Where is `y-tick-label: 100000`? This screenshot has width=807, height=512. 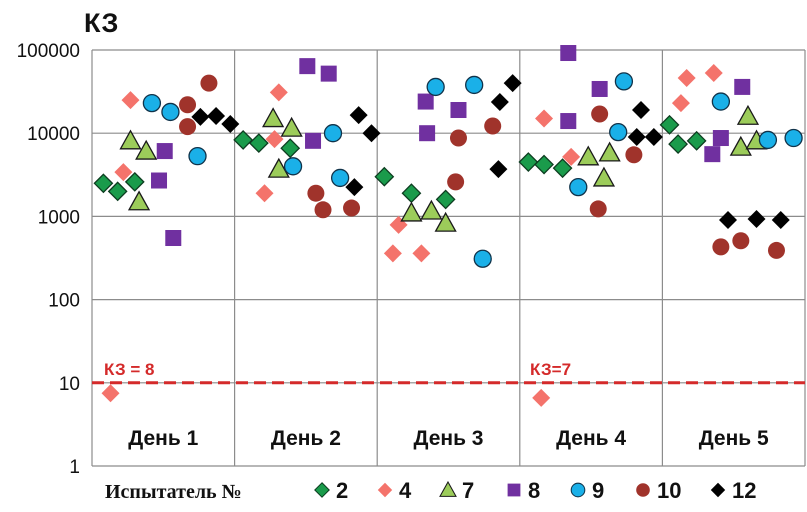
y-tick-label: 100000 is located at coordinates (48, 51).